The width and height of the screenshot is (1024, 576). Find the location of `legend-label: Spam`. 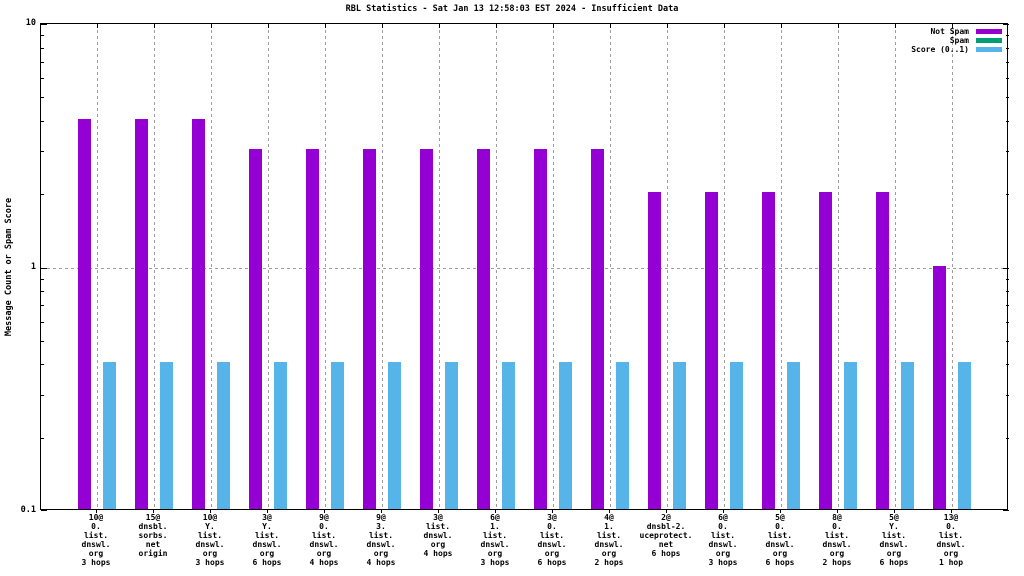

legend-label: Spam is located at coordinates (959, 40).